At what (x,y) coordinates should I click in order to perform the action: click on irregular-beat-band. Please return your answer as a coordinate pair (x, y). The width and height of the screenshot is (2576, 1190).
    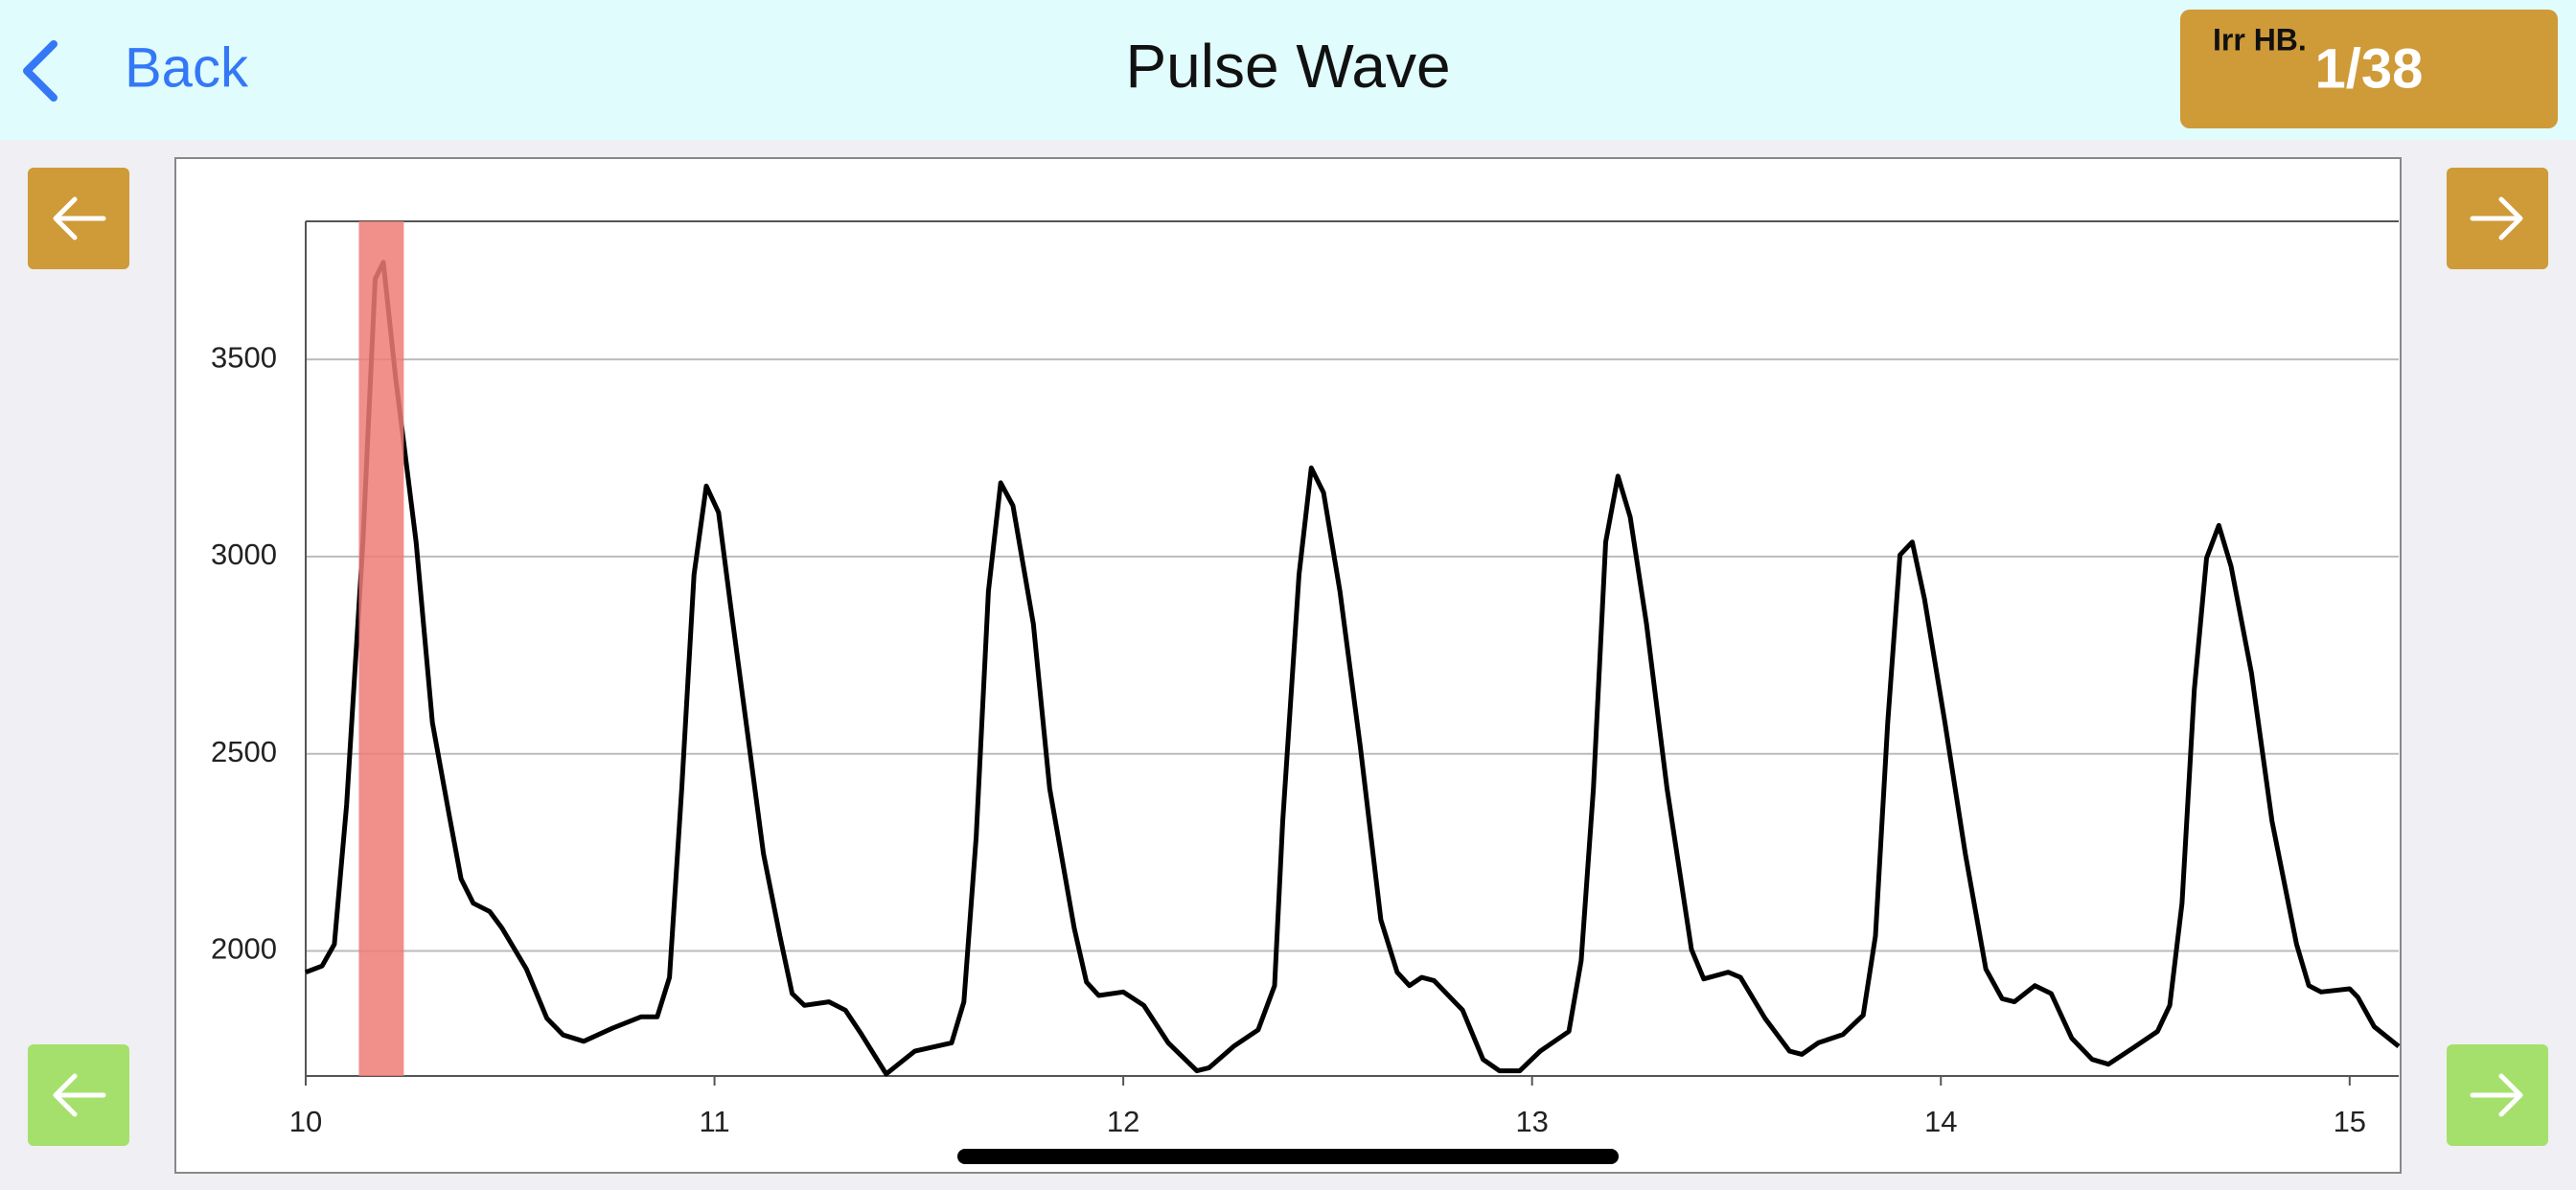
    Looking at the image, I should click on (381, 649).